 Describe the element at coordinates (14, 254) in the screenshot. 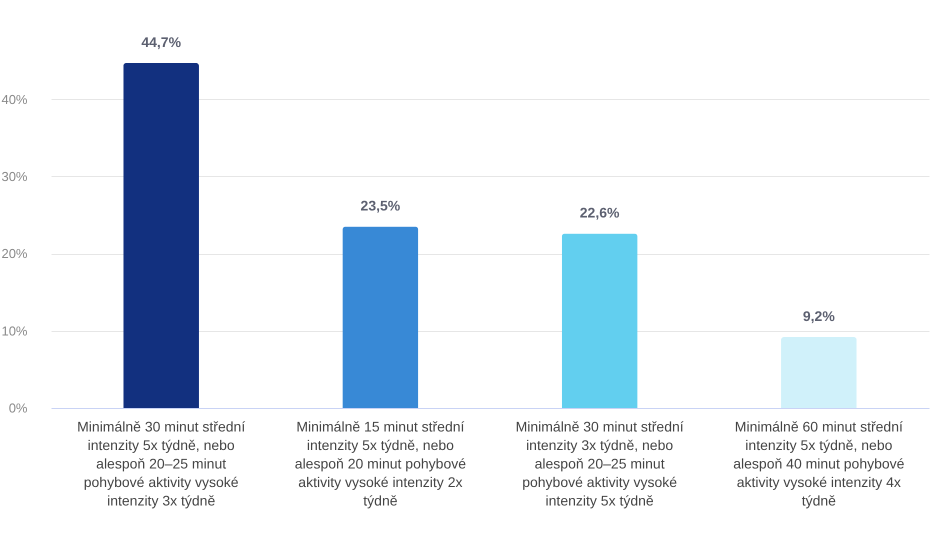

I see `y-tick-label: 20%` at that location.